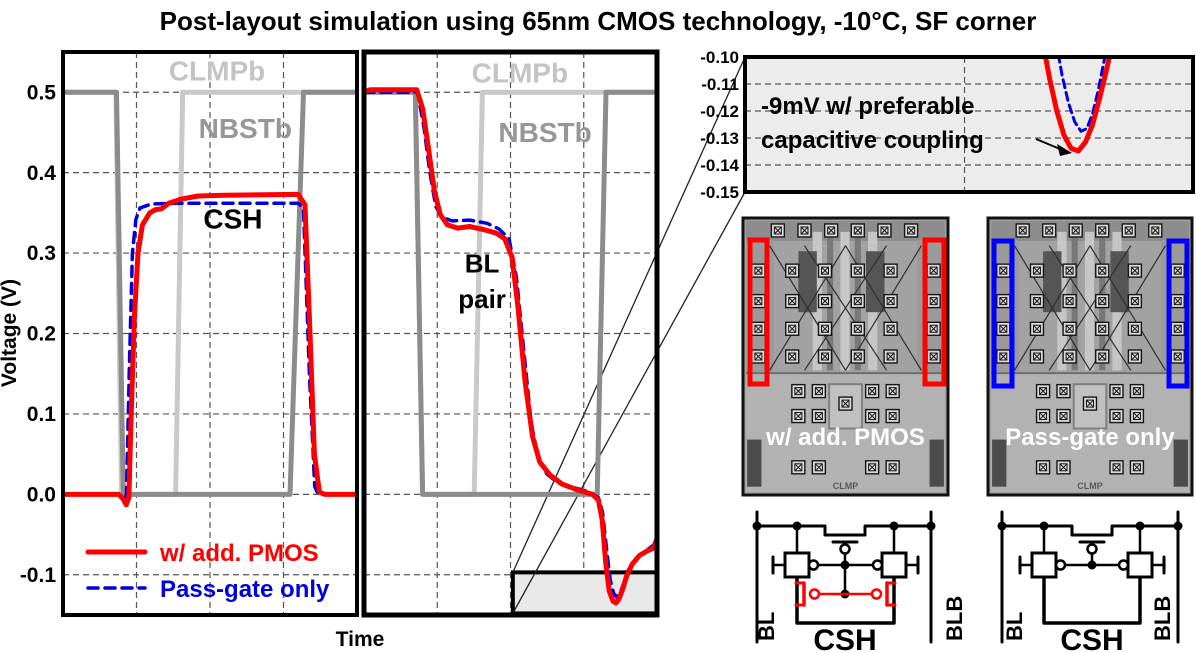  Describe the element at coordinates (844, 638) in the screenshot. I see `csh-label: CSH` at that location.